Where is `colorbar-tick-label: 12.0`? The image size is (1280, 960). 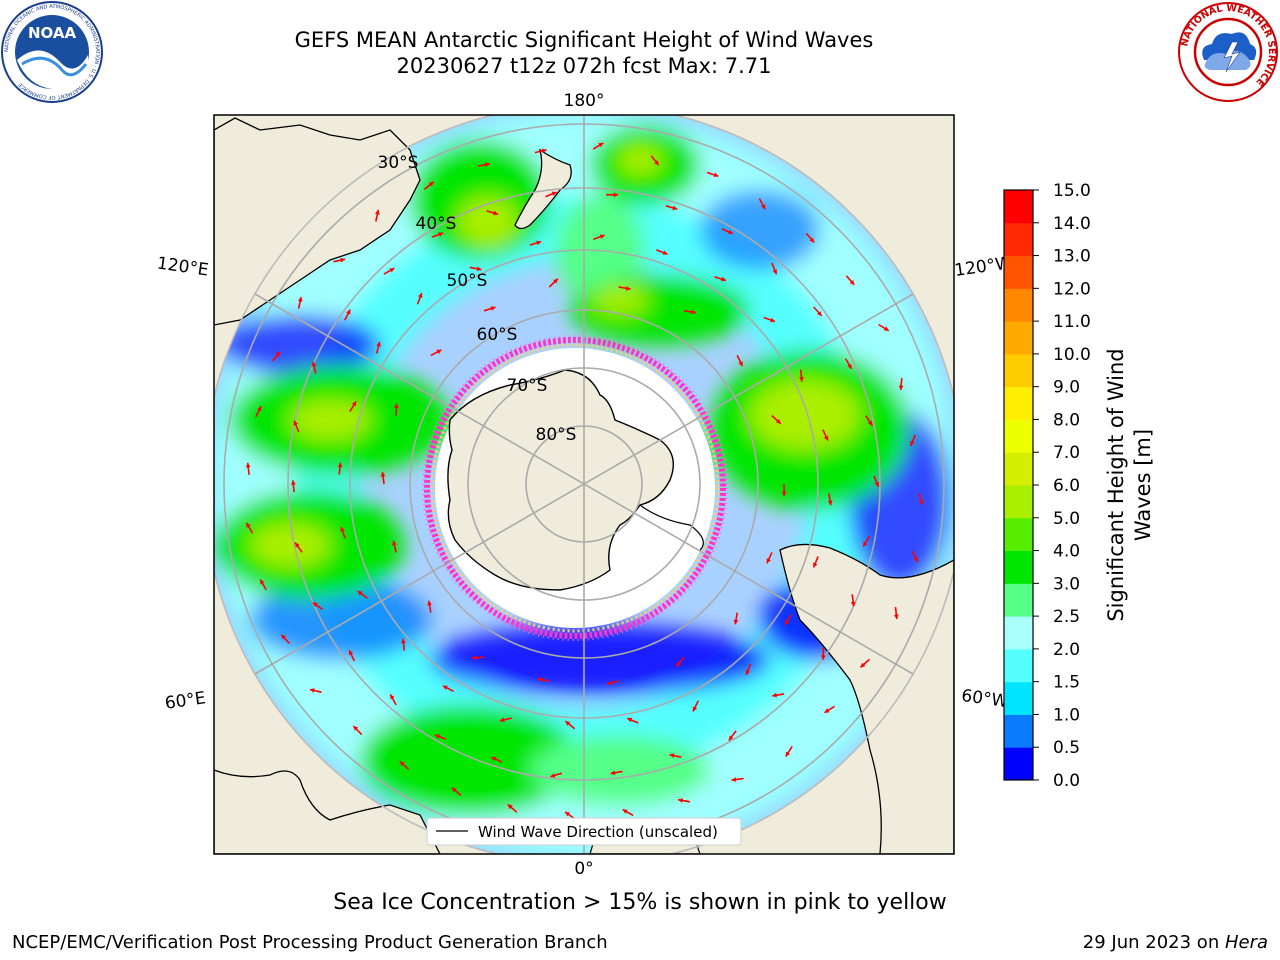 colorbar-tick-label: 12.0 is located at coordinates (1072, 289).